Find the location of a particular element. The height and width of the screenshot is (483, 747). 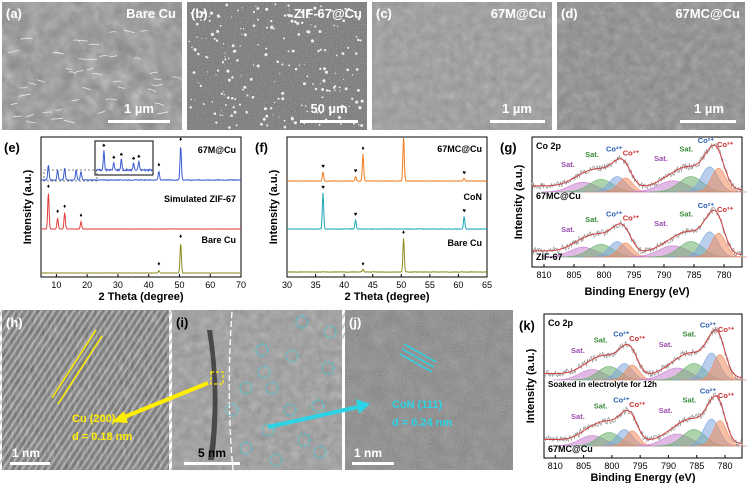

panel-title: ZIF-67@Cu is located at coordinates (328, 13).